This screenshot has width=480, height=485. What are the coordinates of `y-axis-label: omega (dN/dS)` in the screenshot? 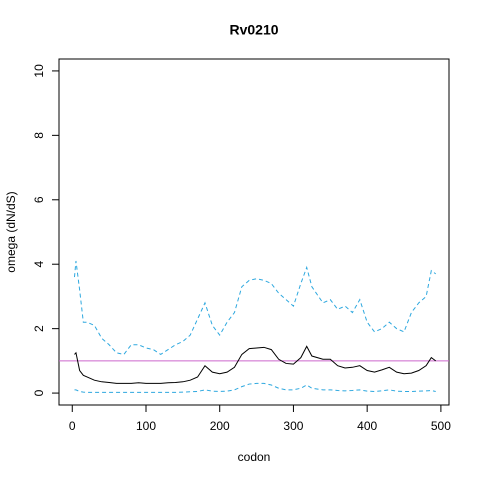 It's located at (11, 231).